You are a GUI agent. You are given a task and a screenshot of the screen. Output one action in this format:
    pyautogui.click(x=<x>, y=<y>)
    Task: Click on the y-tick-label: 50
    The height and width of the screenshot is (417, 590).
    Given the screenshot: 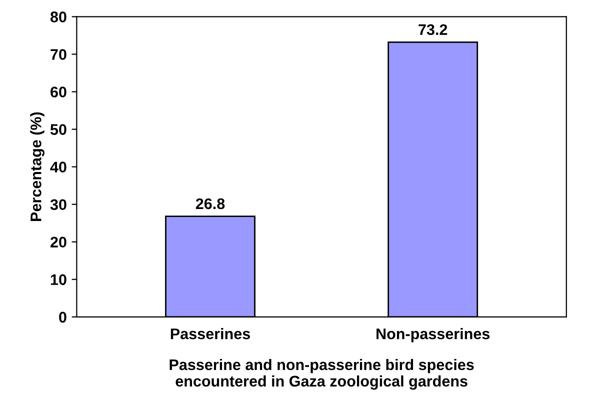 What is the action you would take?
    pyautogui.click(x=58, y=129)
    